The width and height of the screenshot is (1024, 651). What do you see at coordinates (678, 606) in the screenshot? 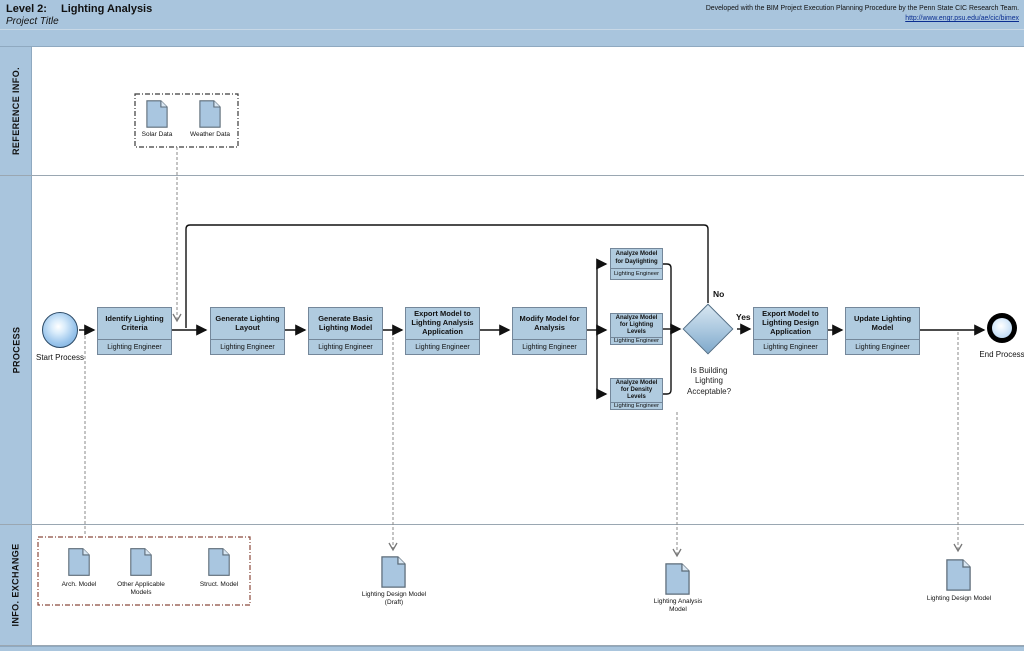
I see `doc-label: Lighting Analysis Model` at bounding box center [678, 606].